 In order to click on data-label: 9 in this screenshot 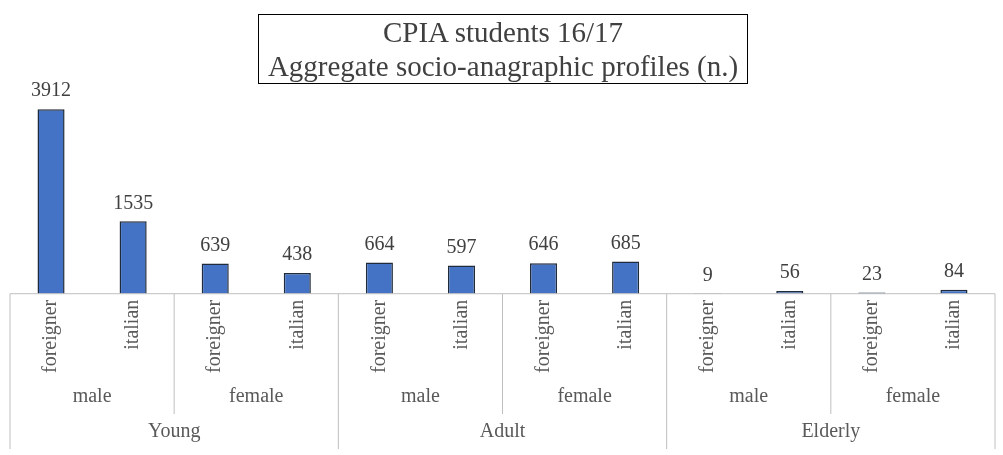, I will do `click(707, 273)`.